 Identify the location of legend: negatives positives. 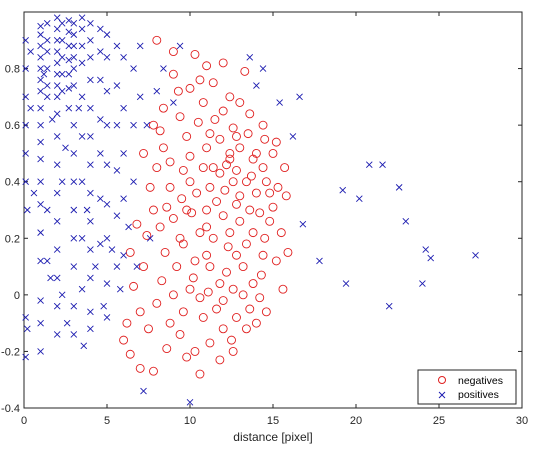
(467, 387).